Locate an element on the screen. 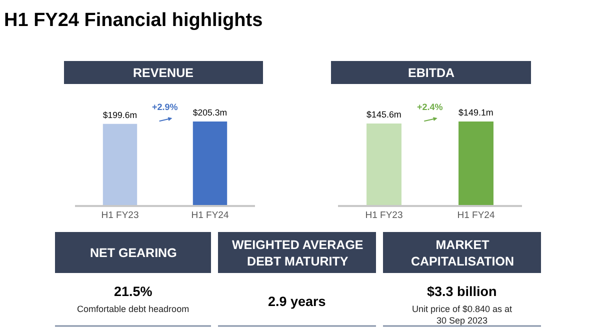 The width and height of the screenshot is (602, 334). text: +2.4% is located at coordinates (430, 107).